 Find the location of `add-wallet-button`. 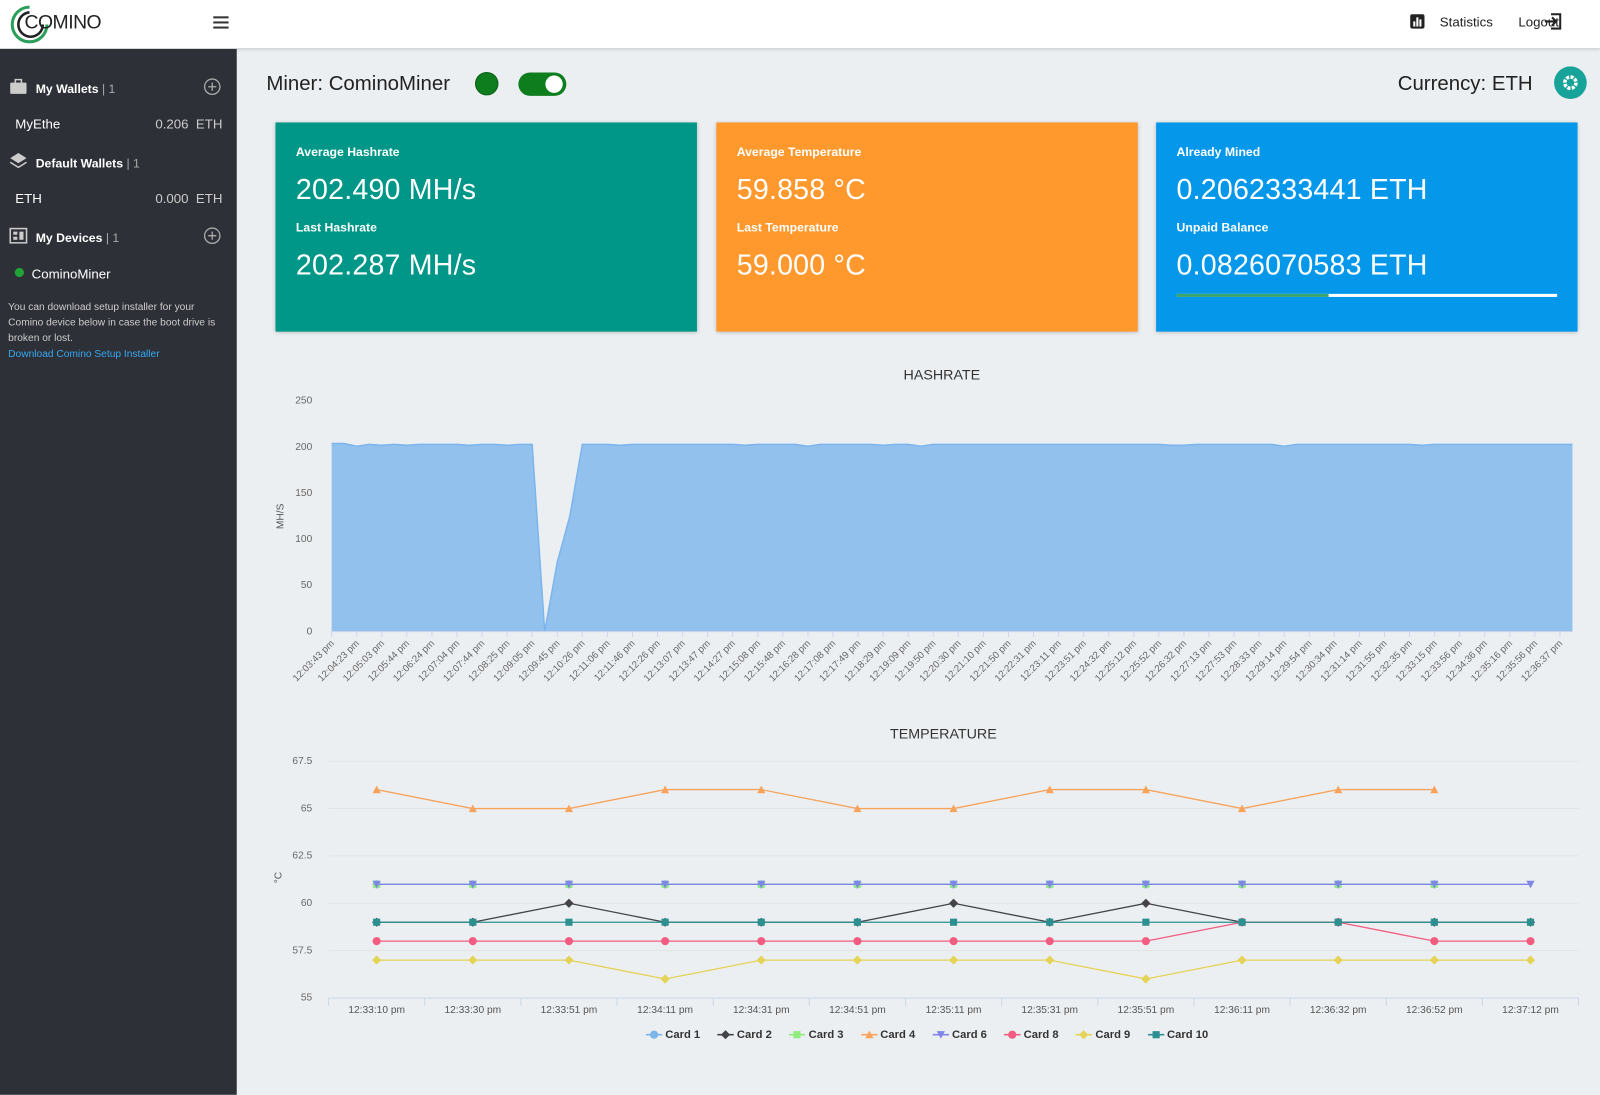

add-wallet-button is located at coordinates (212, 87).